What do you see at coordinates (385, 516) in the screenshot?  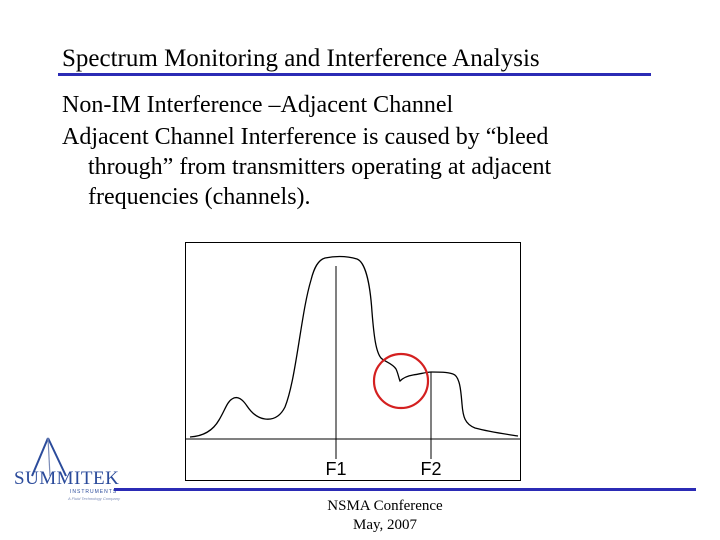 I see `footer: NSMA Conference May, 2007` at bounding box center [385, 516].